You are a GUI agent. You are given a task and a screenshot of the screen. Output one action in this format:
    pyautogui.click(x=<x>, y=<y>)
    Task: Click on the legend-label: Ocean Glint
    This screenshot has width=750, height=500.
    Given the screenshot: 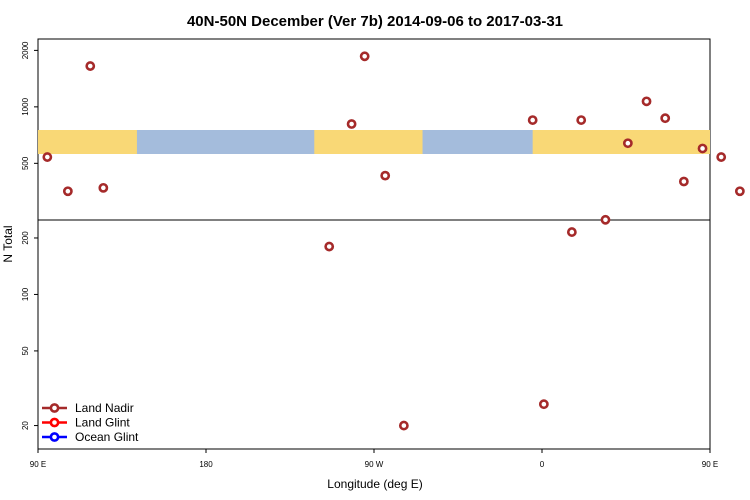 What is the action you would take?
    pyautogui.click(x=107, y=437)
    